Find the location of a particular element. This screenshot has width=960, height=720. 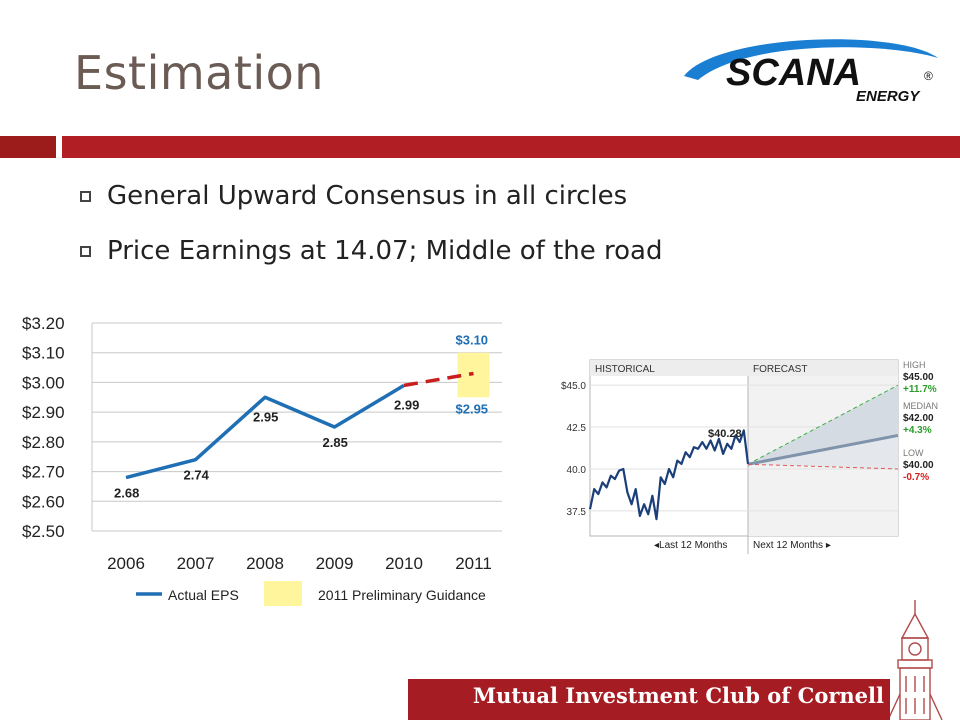

forecast-value: $42.00 is located at coordinates (918, 418).